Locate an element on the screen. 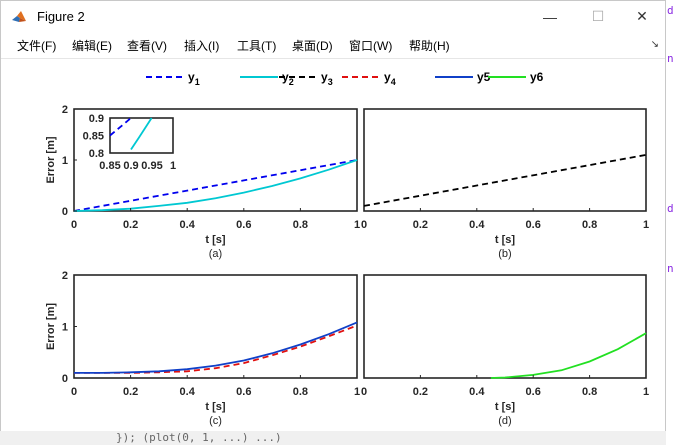 The height and width of the screenshot is (445, 674). panel-label: (a) is located at coordinates (215, 254).